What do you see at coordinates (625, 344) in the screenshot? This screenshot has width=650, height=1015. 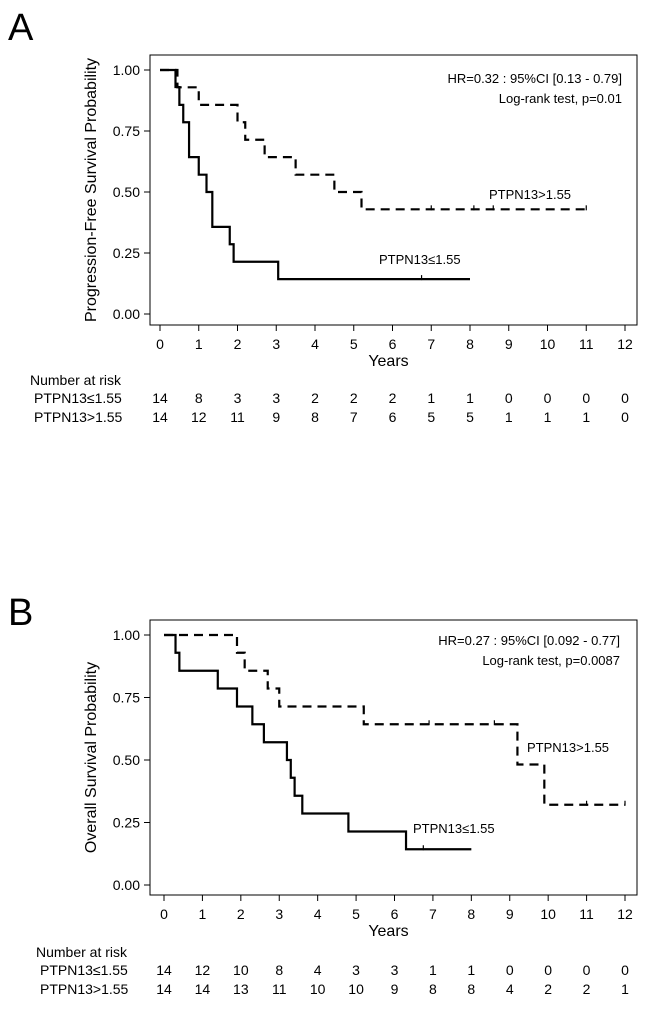 I see `x-tick-label: 12` at bounding box center [625, 344].